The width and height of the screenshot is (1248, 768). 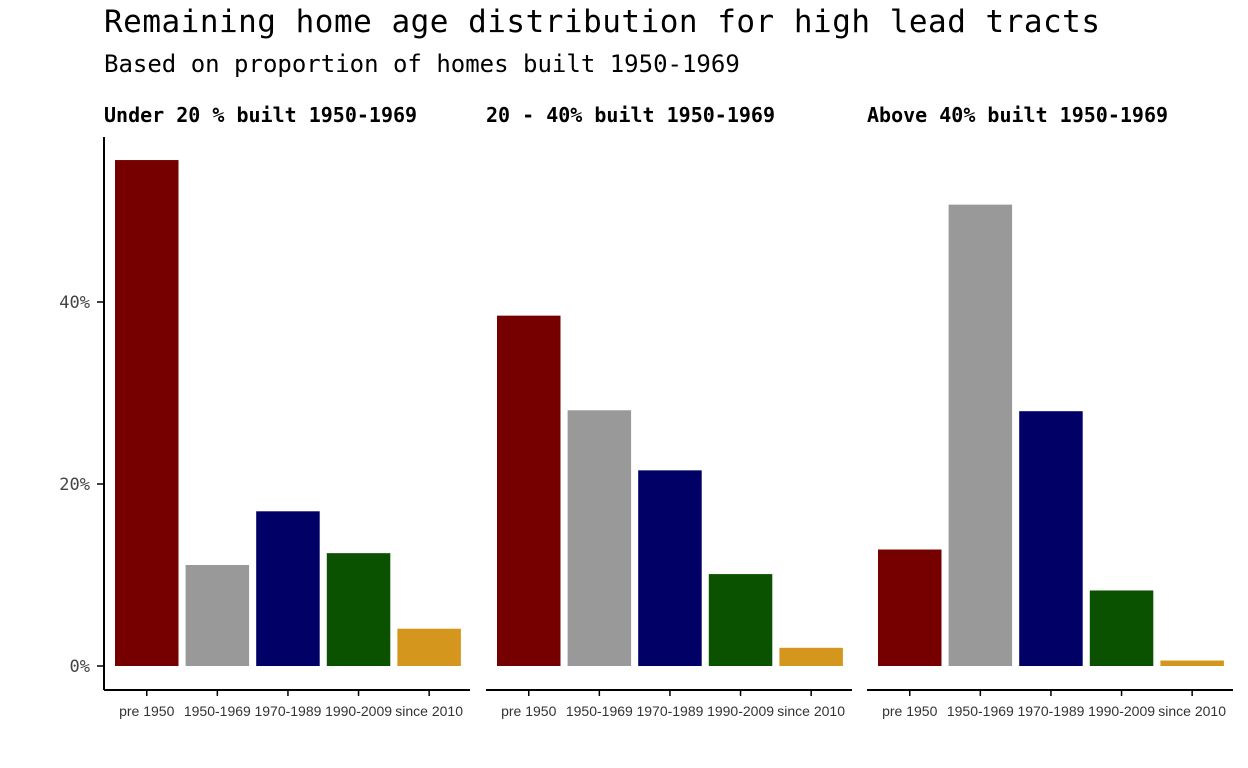 What do you see at coordinates (80, 667) in the screenshot?
I see `y-tick-label: 0%` at bounding box center [80, 667].